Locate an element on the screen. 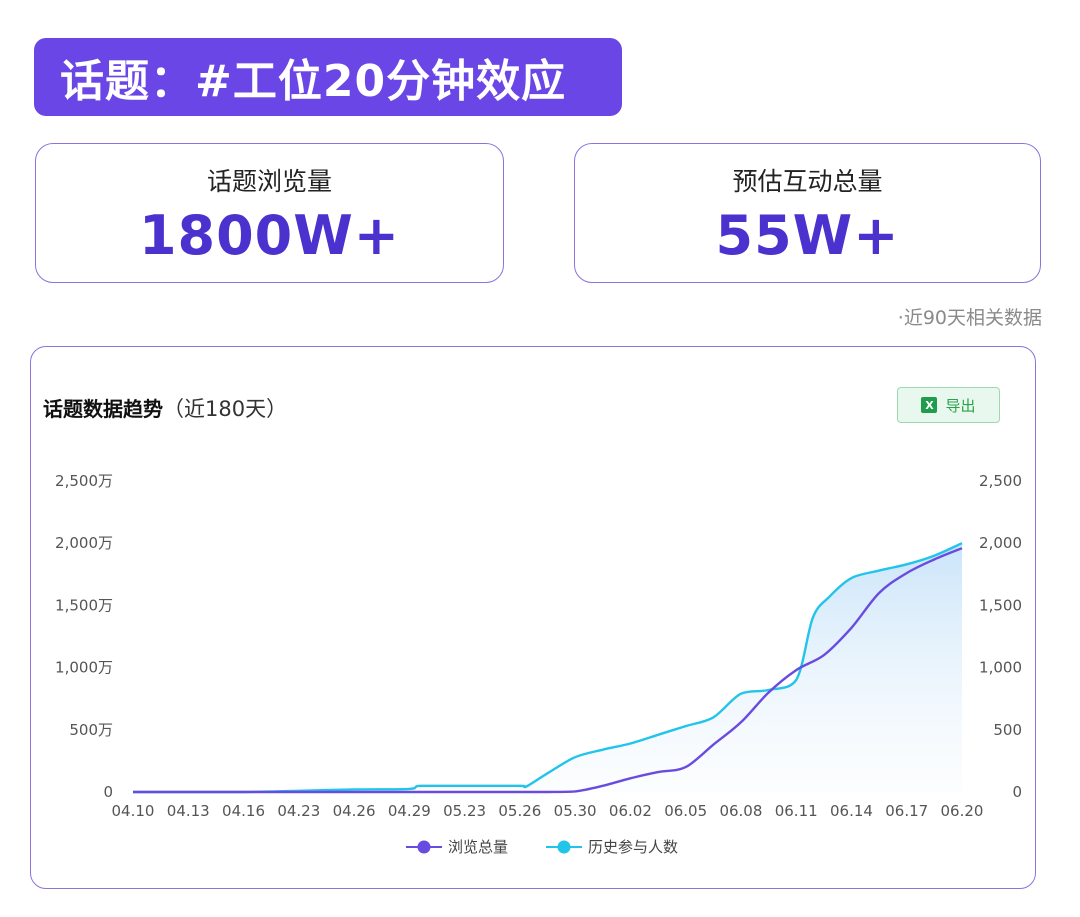  x-axis-tick: 06.17 is located at coordinates (906, 811).